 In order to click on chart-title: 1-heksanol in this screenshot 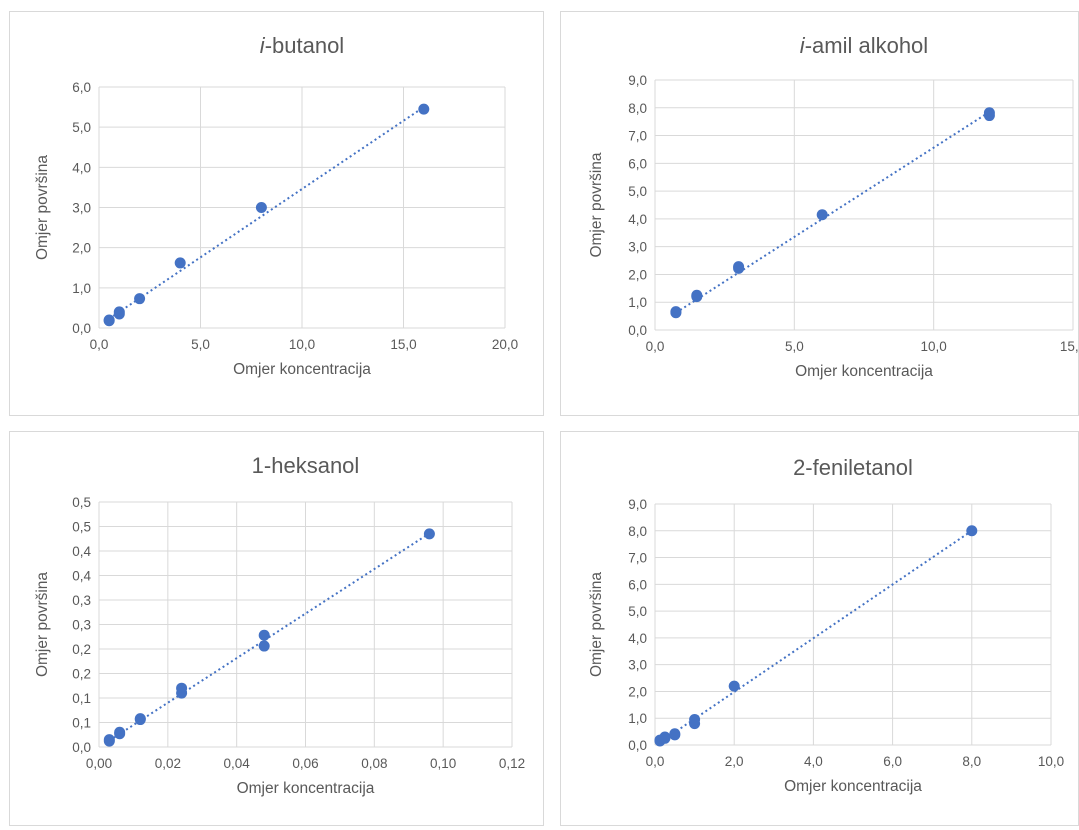, I will do `click(306, 465)`.